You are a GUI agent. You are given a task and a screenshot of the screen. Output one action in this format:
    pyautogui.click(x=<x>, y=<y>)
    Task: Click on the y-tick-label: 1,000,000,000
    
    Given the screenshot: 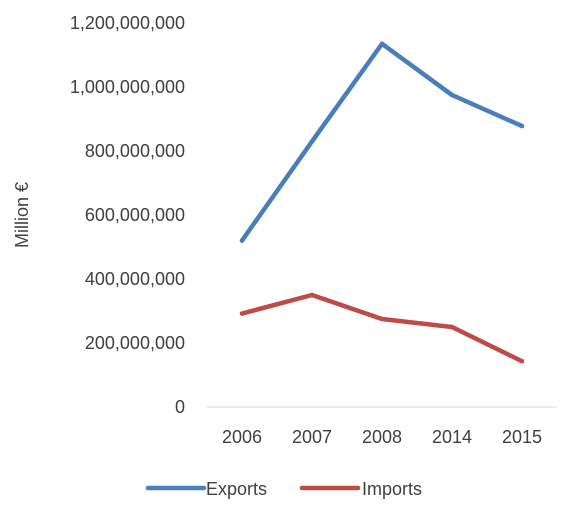 What is the action you would take?
    pyautogui.click(x=127, y=87)
    